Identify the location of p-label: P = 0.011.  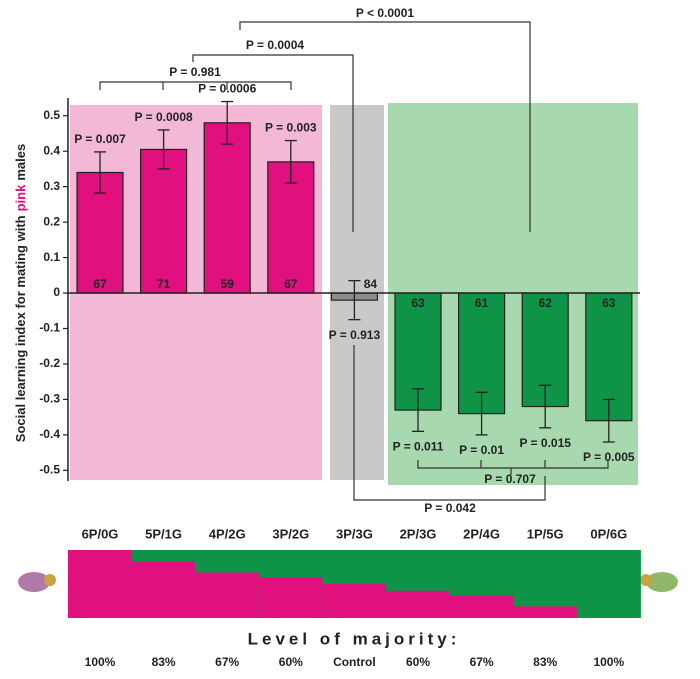
(418, 447).